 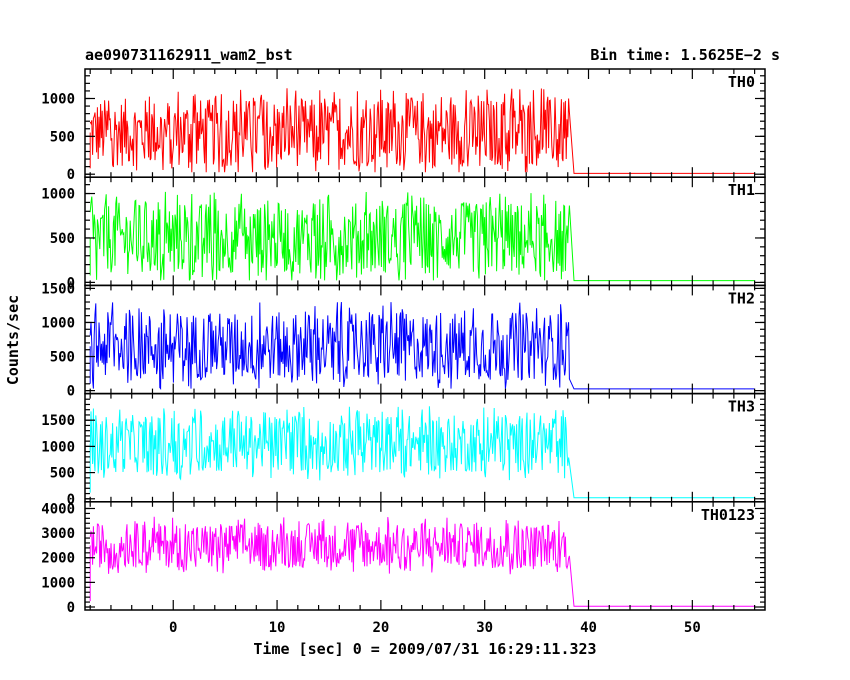 What do you see at coordinates (380, 628) in the screenshot?
I see `x-tick-label: 20` at bounding box center [380, 628].